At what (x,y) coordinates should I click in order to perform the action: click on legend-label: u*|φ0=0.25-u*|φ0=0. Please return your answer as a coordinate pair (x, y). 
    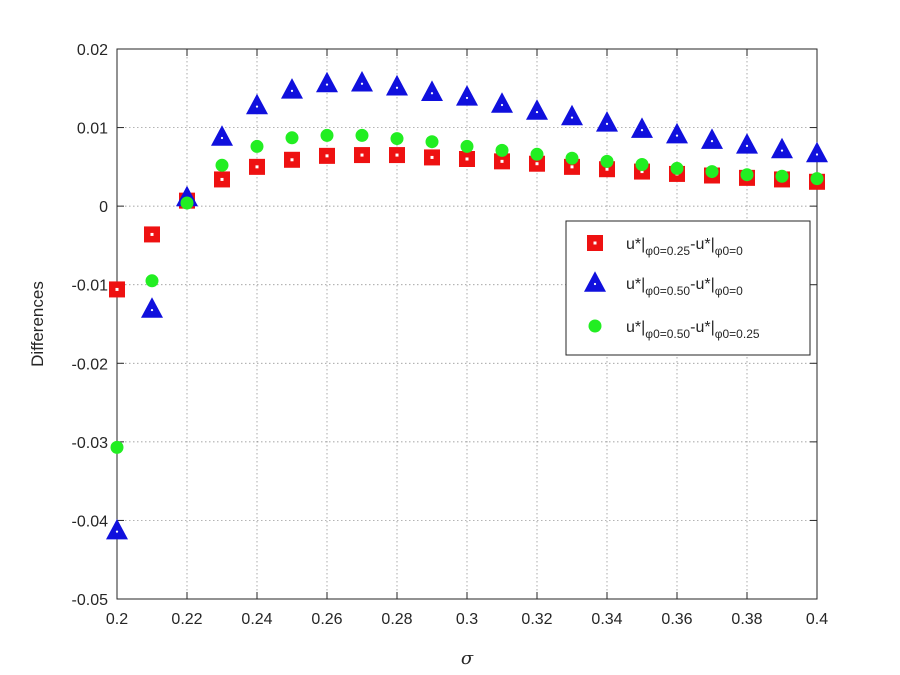
    Looking at the image, I should click on (684, 247).